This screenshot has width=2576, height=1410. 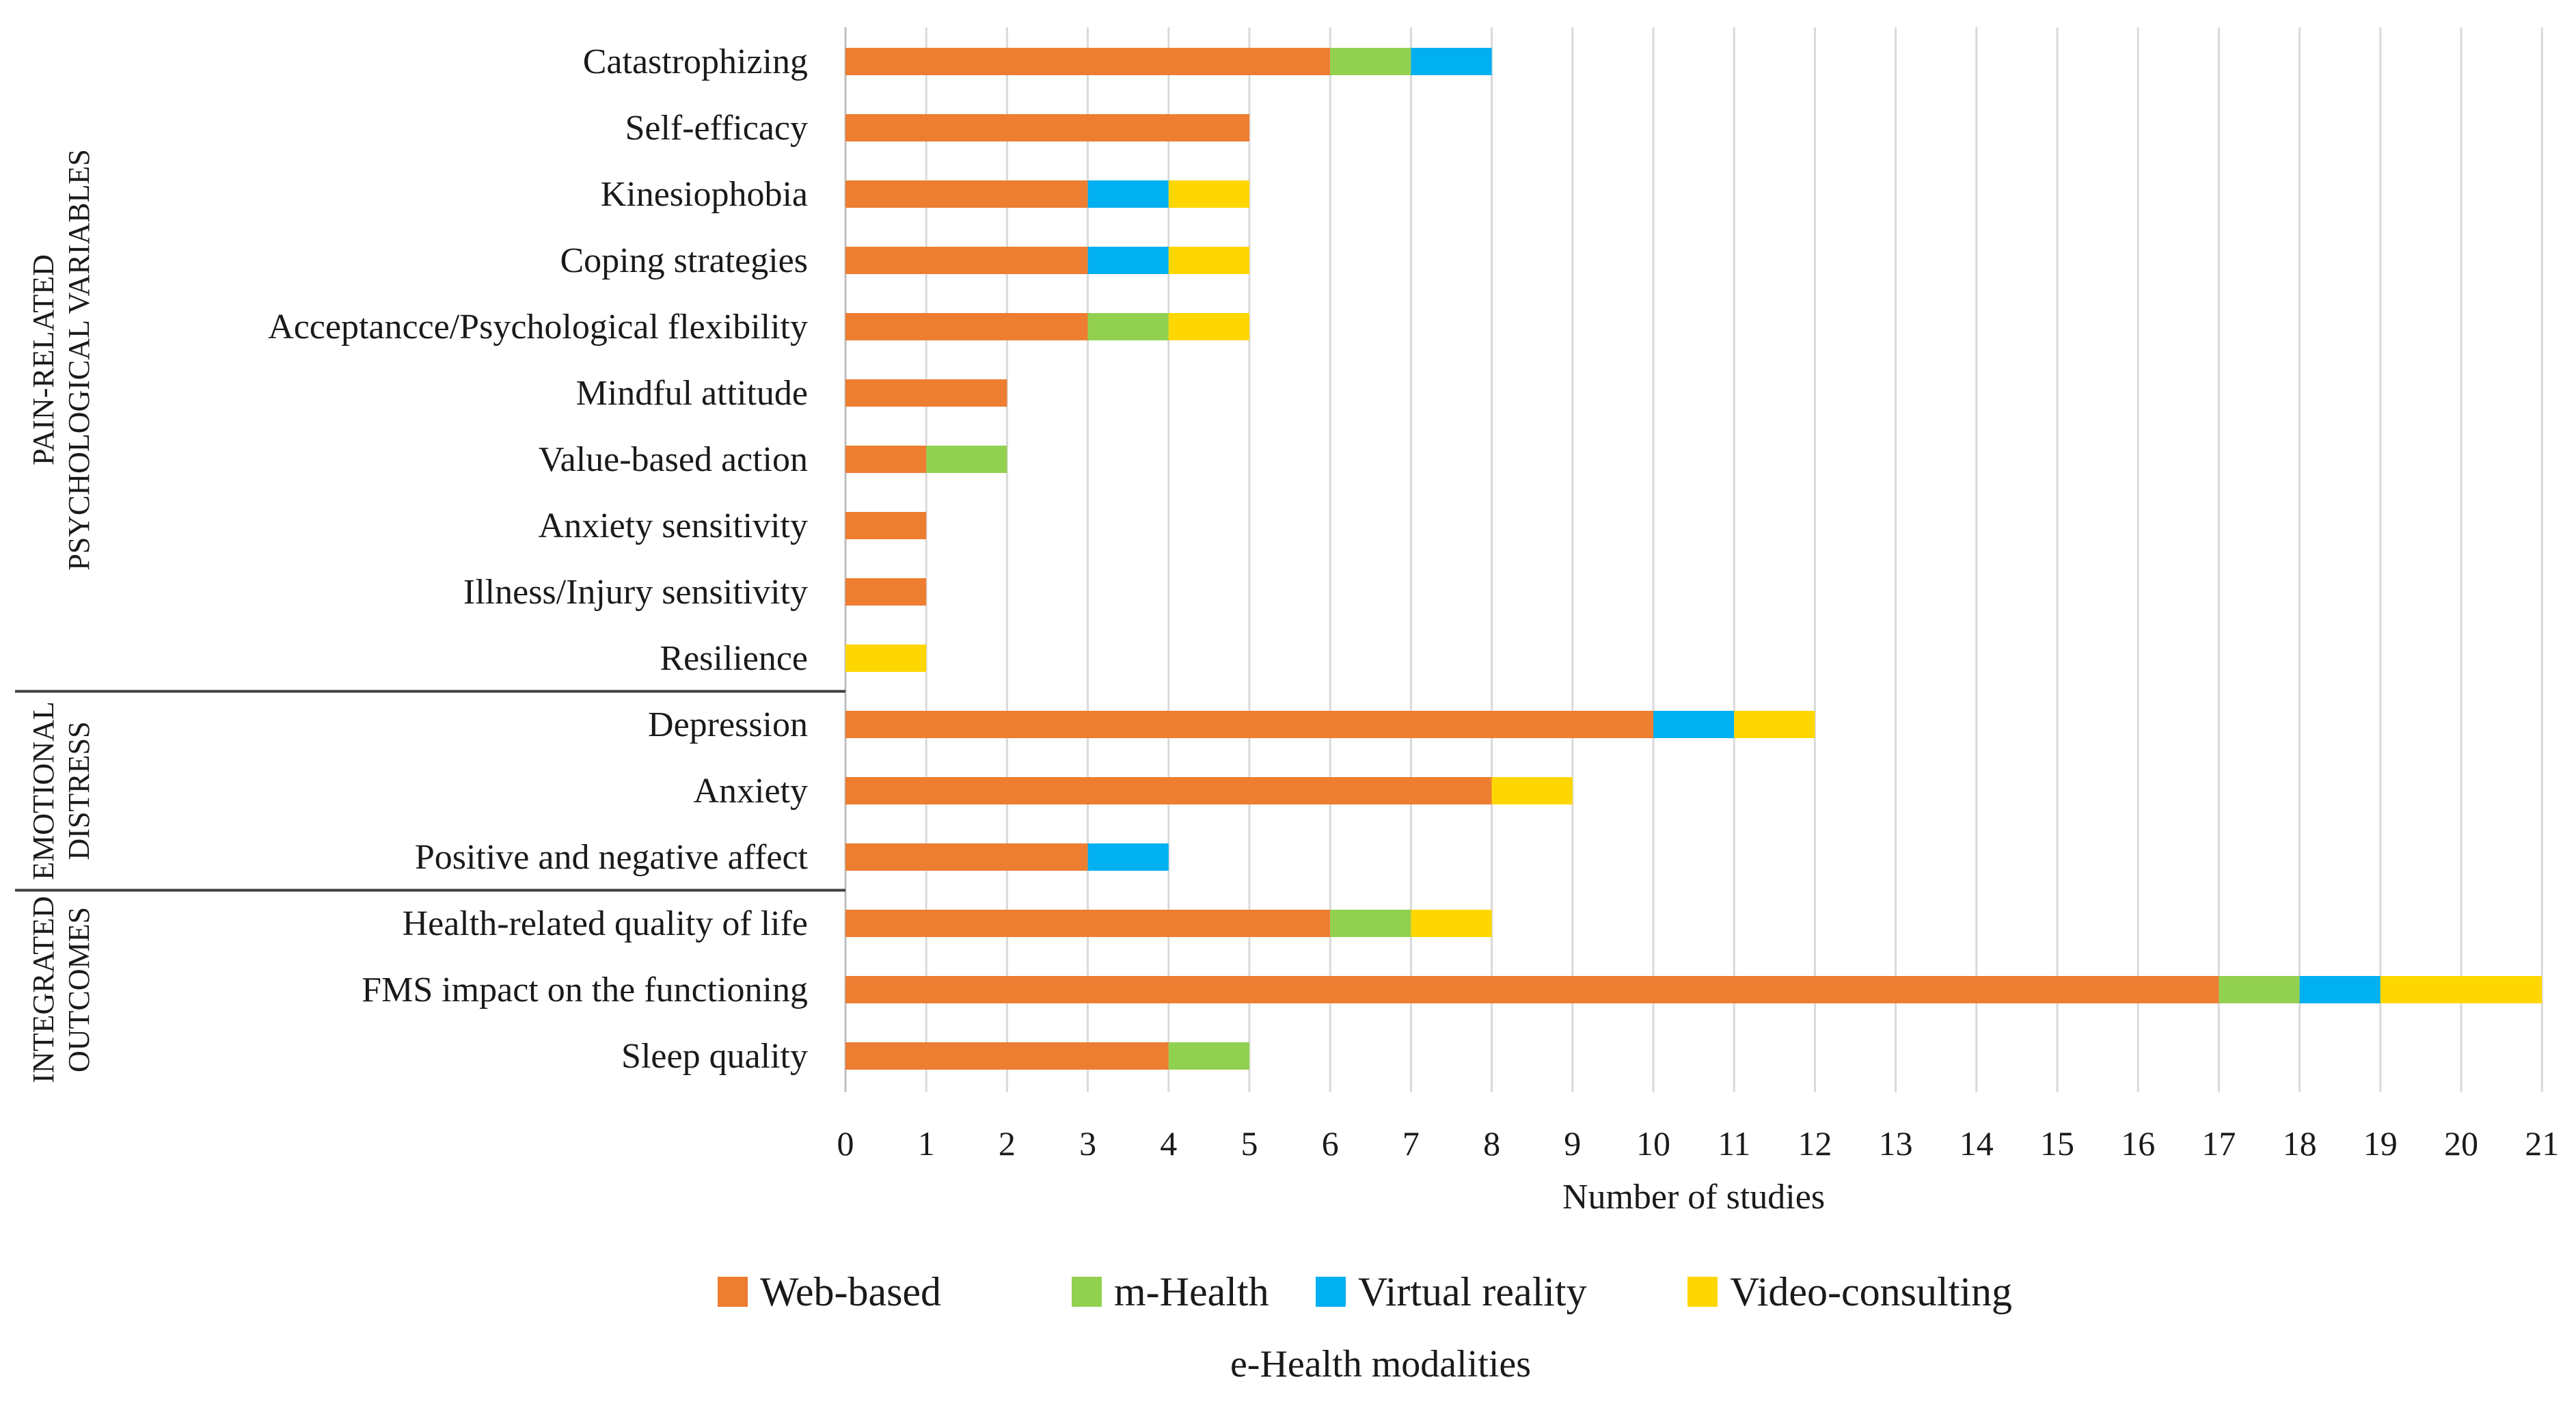 I want to click on category-label: Health-related quality of life, so click(x=605, y=923).